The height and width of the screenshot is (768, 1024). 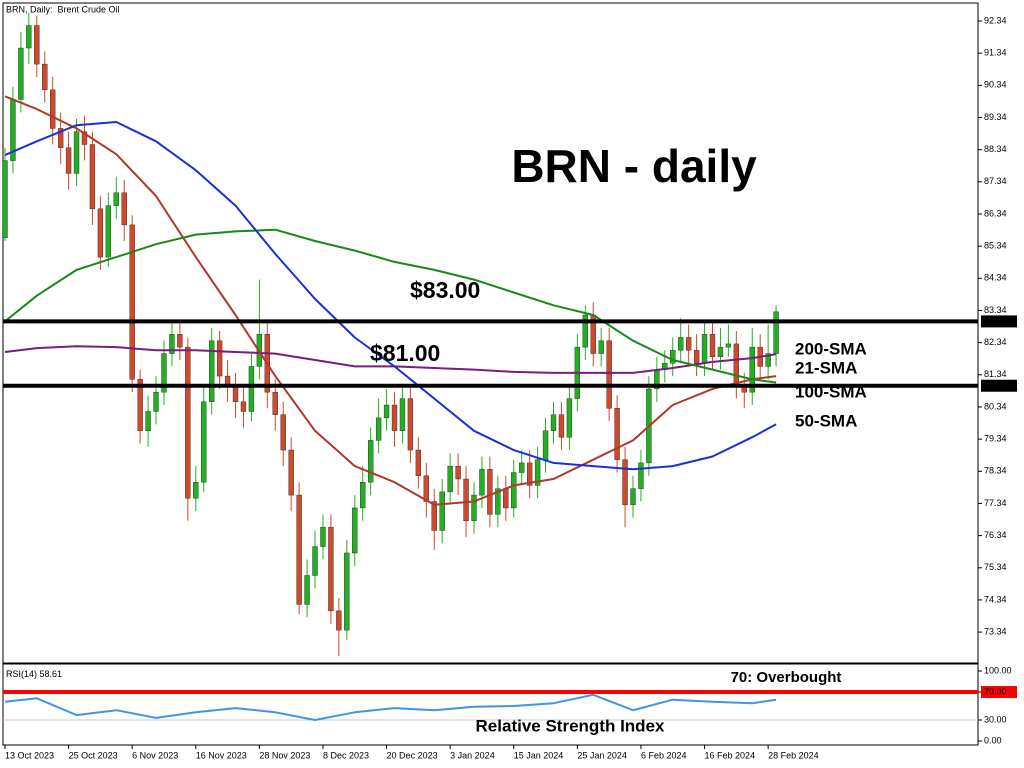 I want to click on y-tick-label: 78.34, so click(x=995, y=471).